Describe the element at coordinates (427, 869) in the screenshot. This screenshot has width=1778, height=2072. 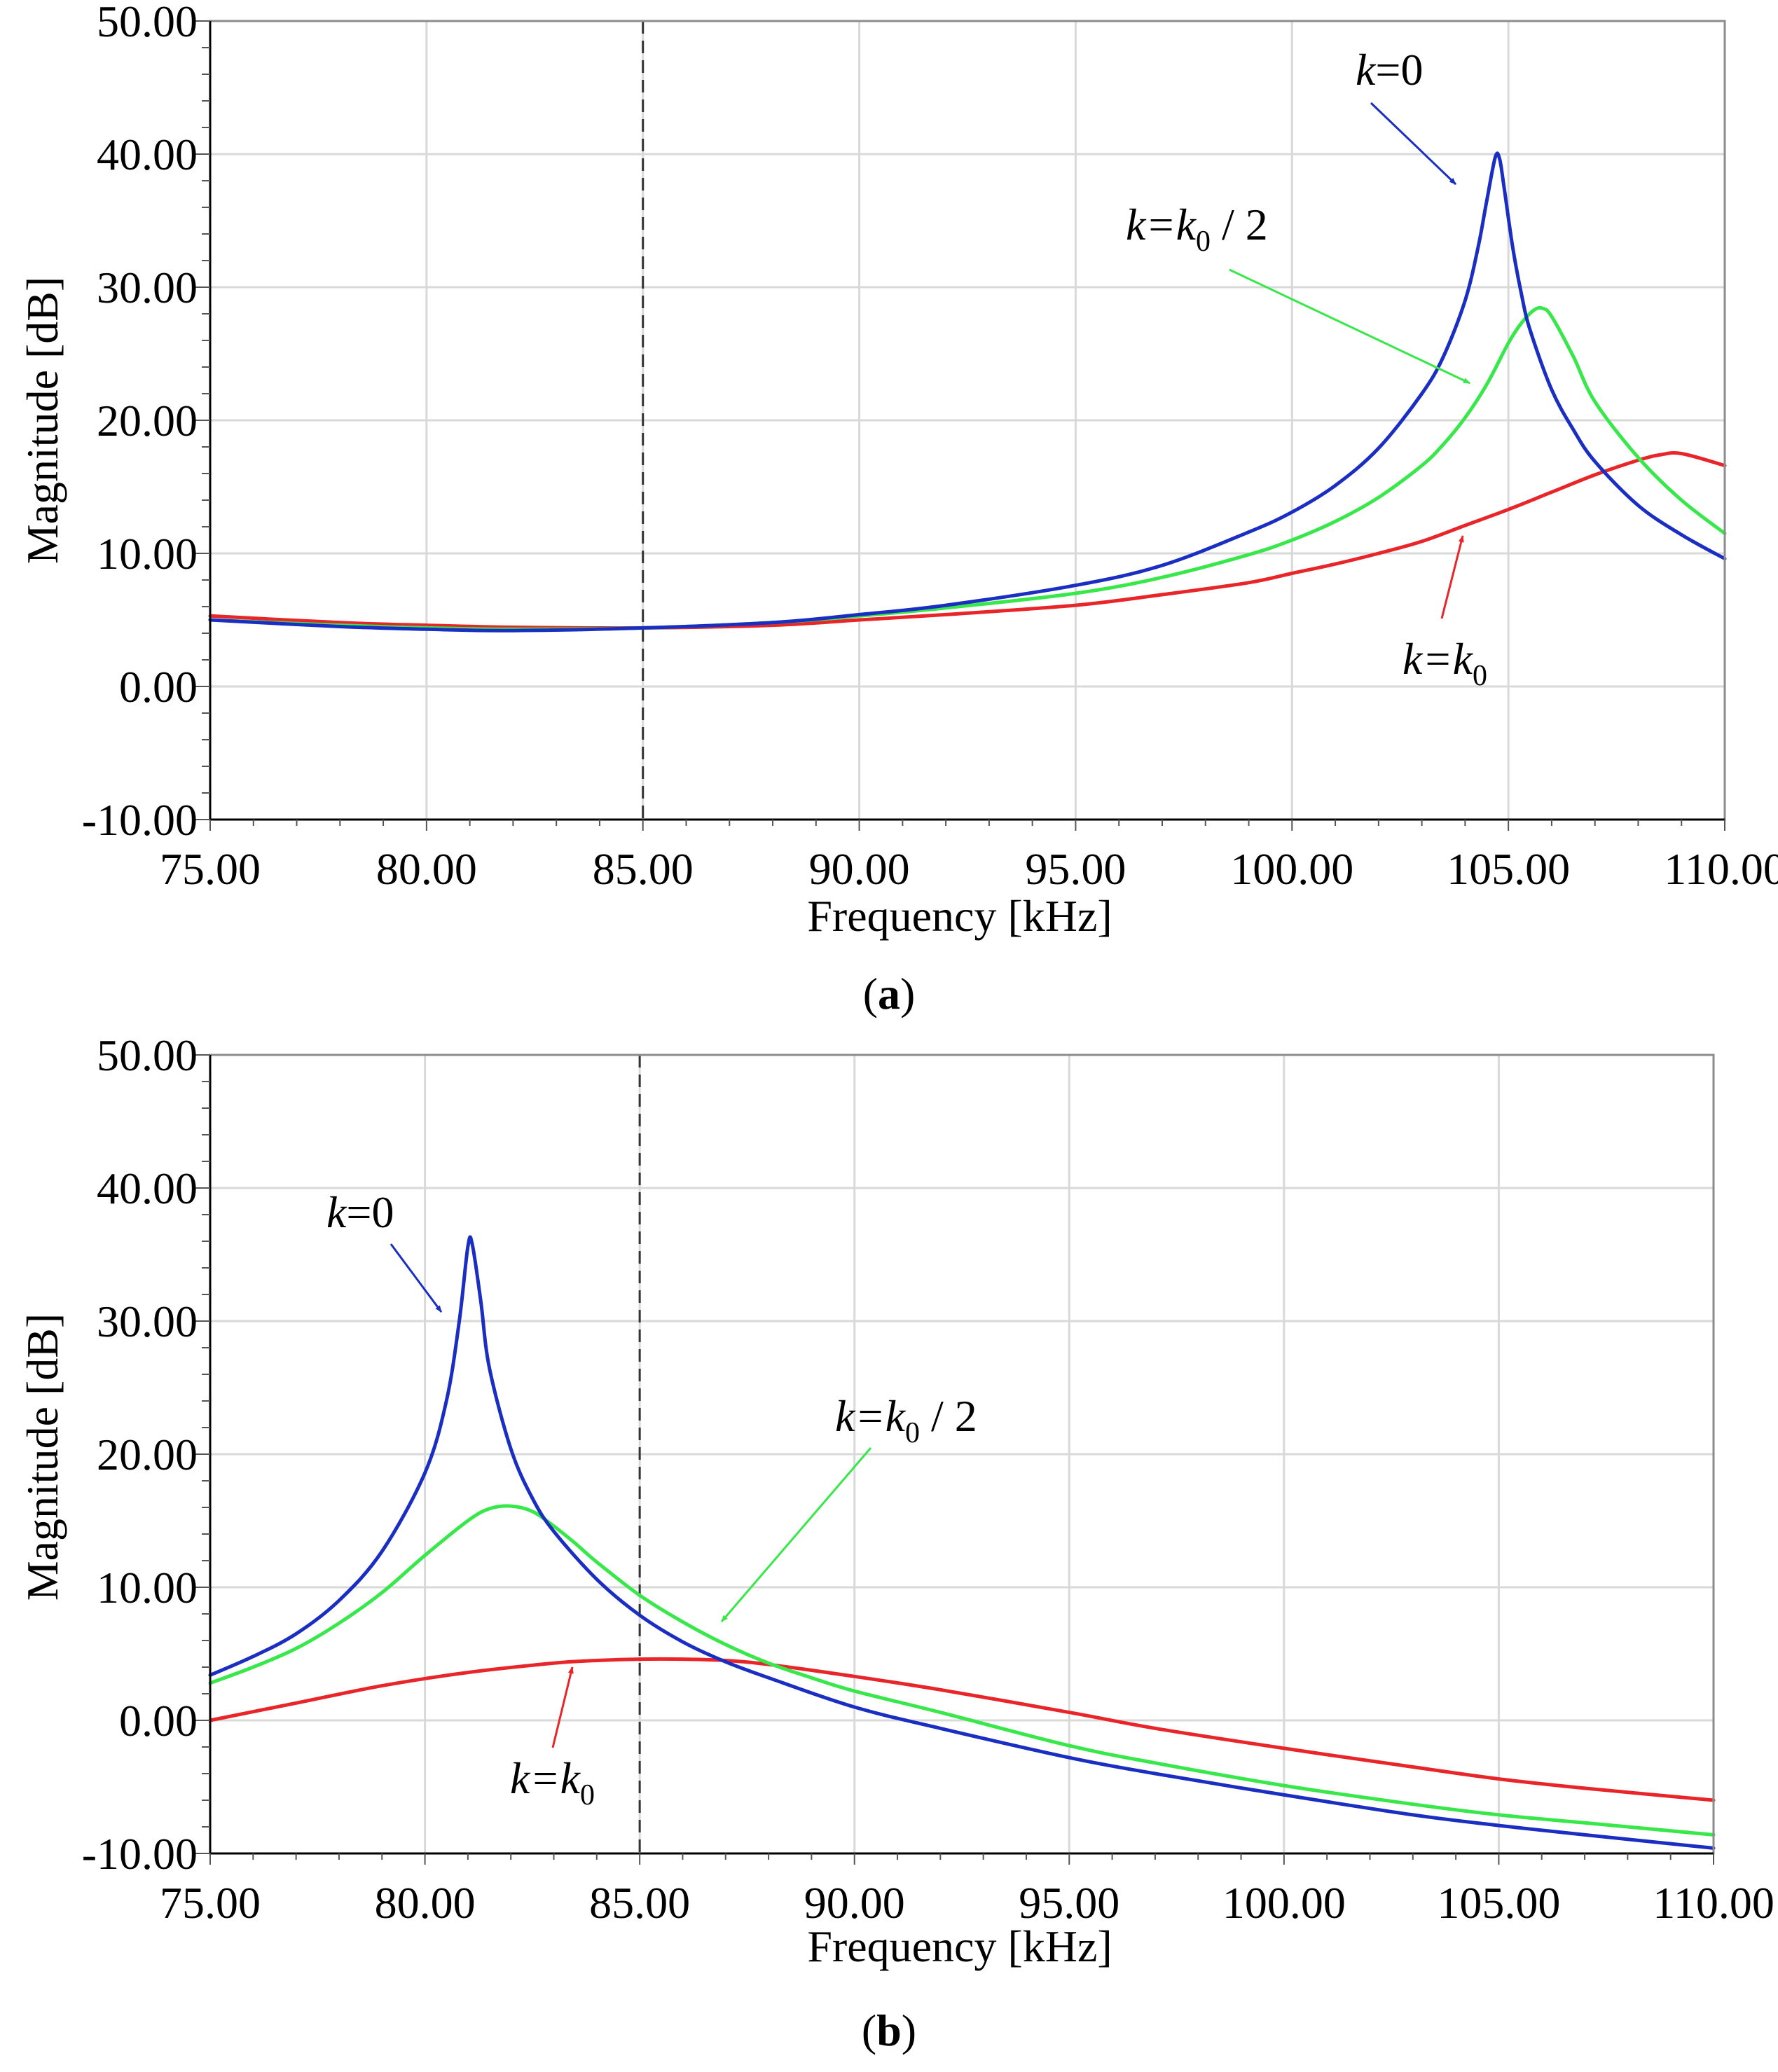
I see `panel-a-x-tick-label: 80.00` at that location.